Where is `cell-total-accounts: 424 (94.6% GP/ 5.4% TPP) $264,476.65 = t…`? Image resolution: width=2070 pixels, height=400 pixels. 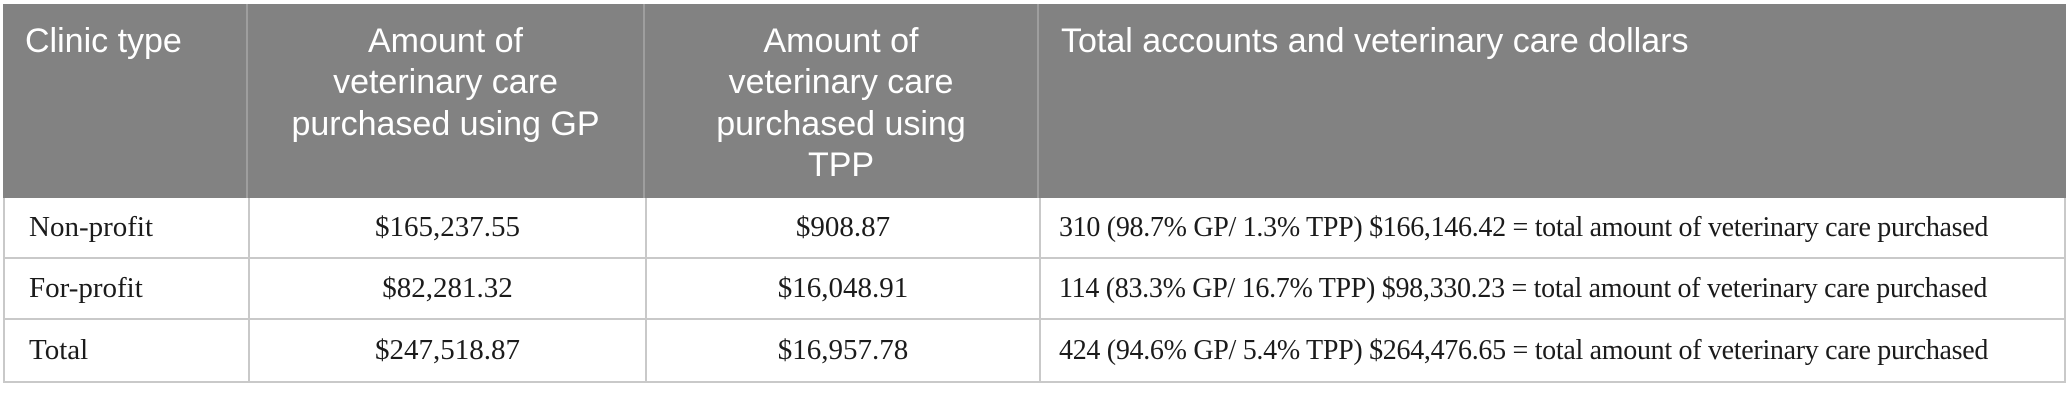
cell-total-accounts: 424 (94.6% GP/ 5.4% TPP) $264,476.65 = t… is located at coordinates (1524, 350).